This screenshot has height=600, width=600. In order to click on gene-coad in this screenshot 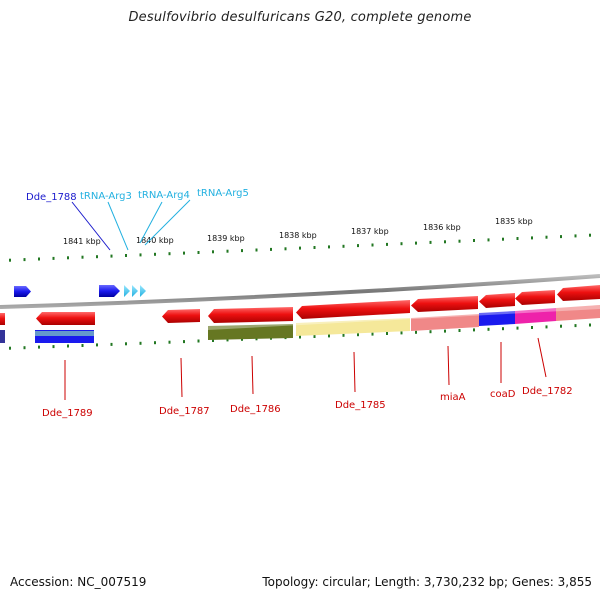, I will do `click(497, 300)`.